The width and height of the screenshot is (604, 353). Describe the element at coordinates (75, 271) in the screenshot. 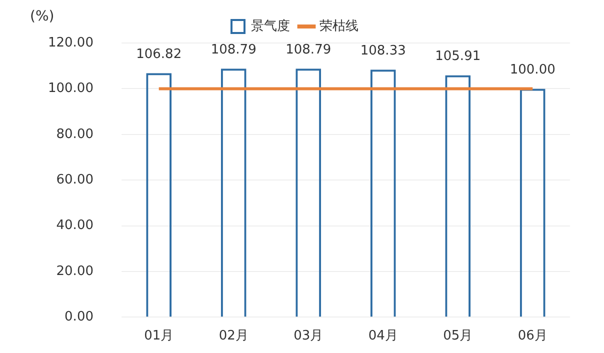

I see `y-tick-label: 20.00` at that location.